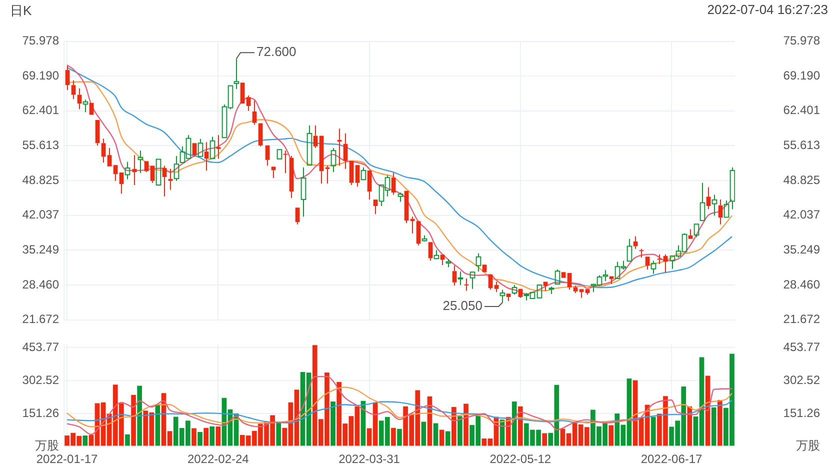  Describe the element at coordinates (801, 319) in the screenshot. I see `y-tick-label: 21.672` at that location.